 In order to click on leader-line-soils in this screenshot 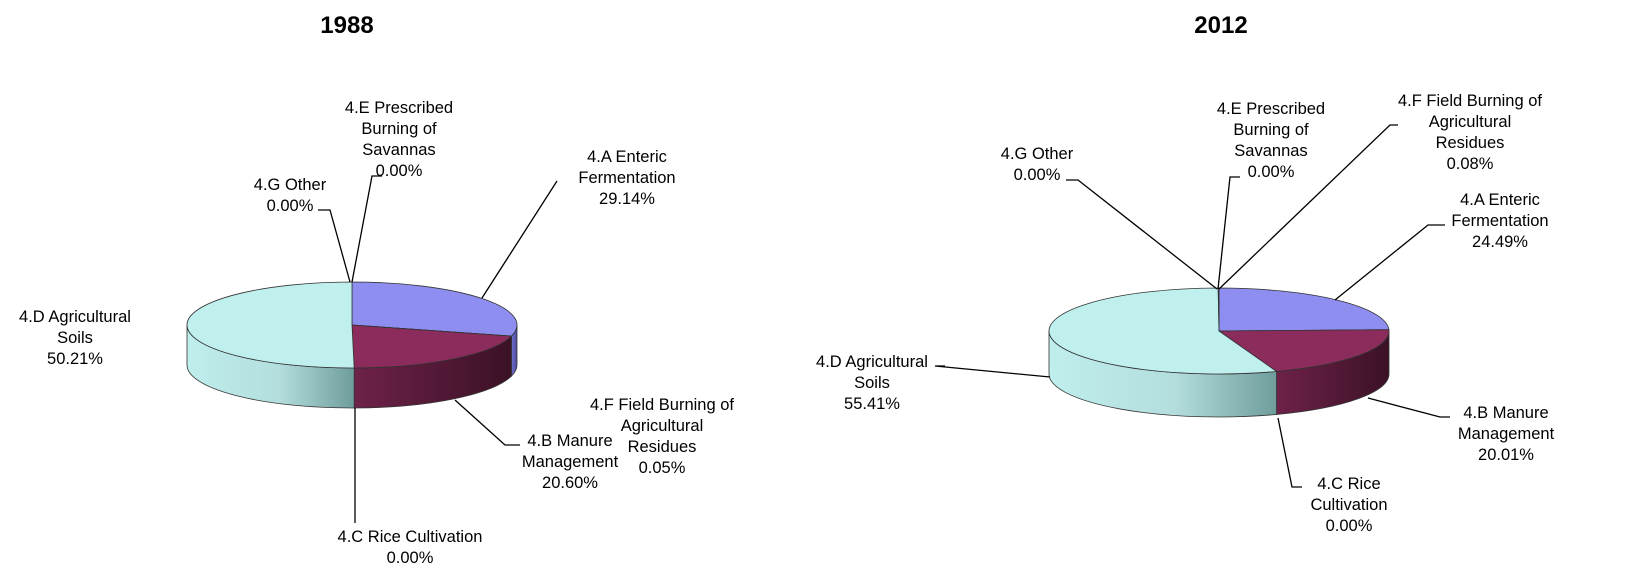, I will do `click(992, 371)`.